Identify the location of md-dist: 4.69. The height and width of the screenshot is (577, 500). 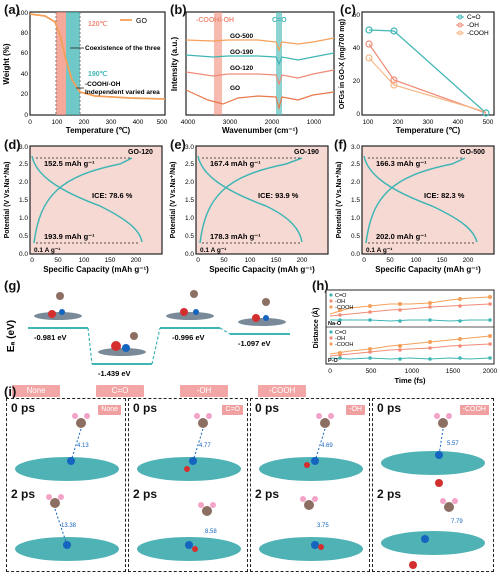
(327, 446).